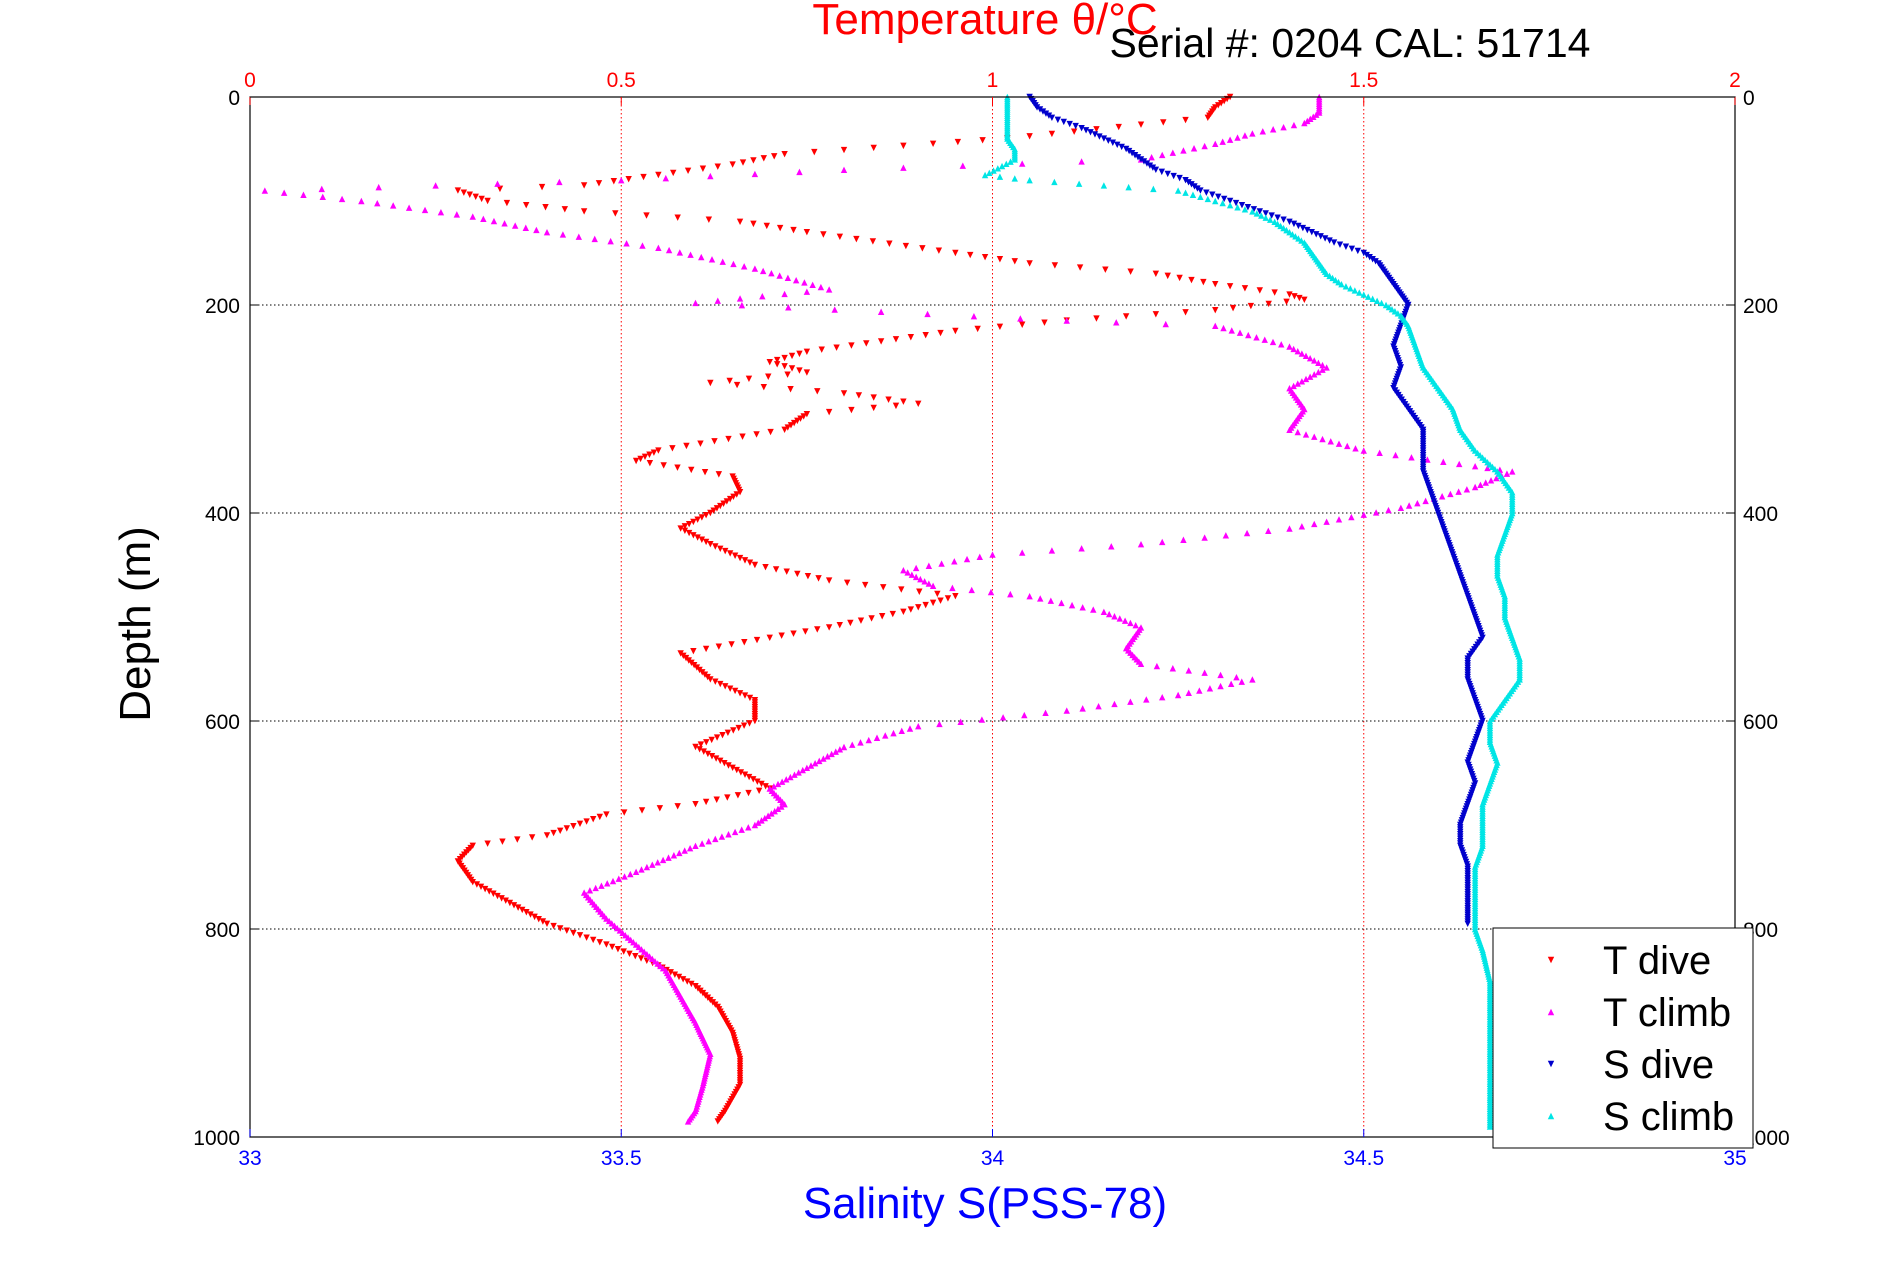  Describe the element at coordinates (1551, 1116) in the screenshot. I see `legend-marker` at that location.